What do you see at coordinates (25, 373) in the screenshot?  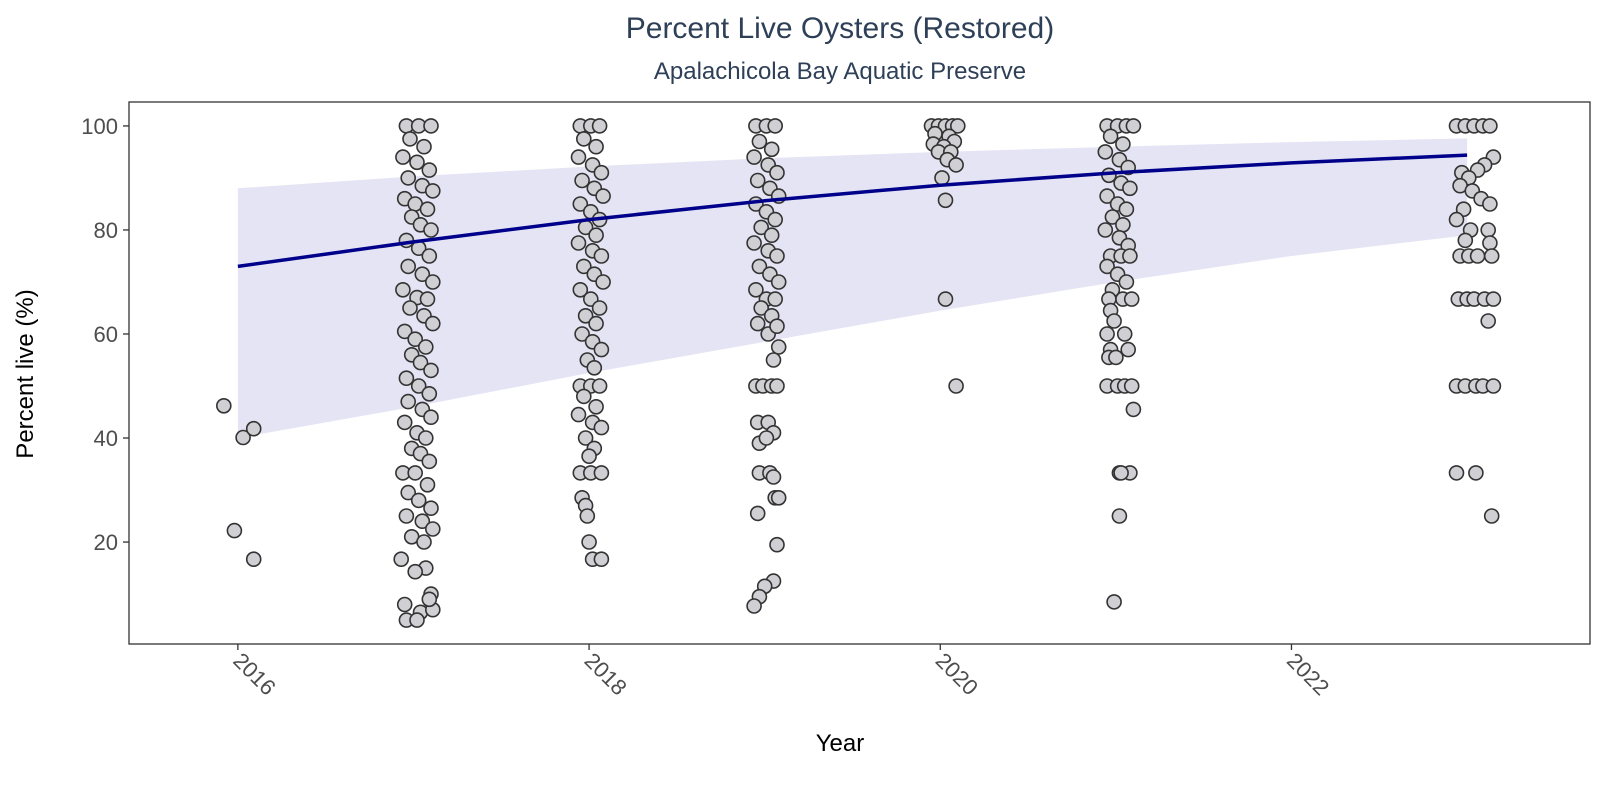 I see `y-axis-title: Percent live (%)` at bounding box center [25, 373].